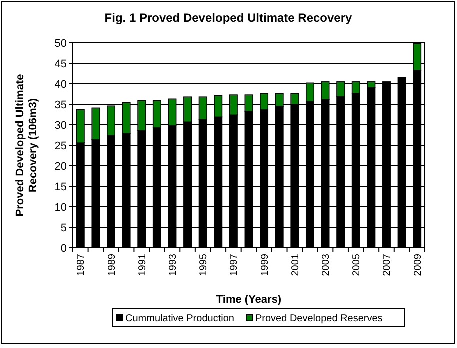 The width and height of the screenshot is (457, 348). I want to click on x-tick-label: 2007, so click(388, 265).